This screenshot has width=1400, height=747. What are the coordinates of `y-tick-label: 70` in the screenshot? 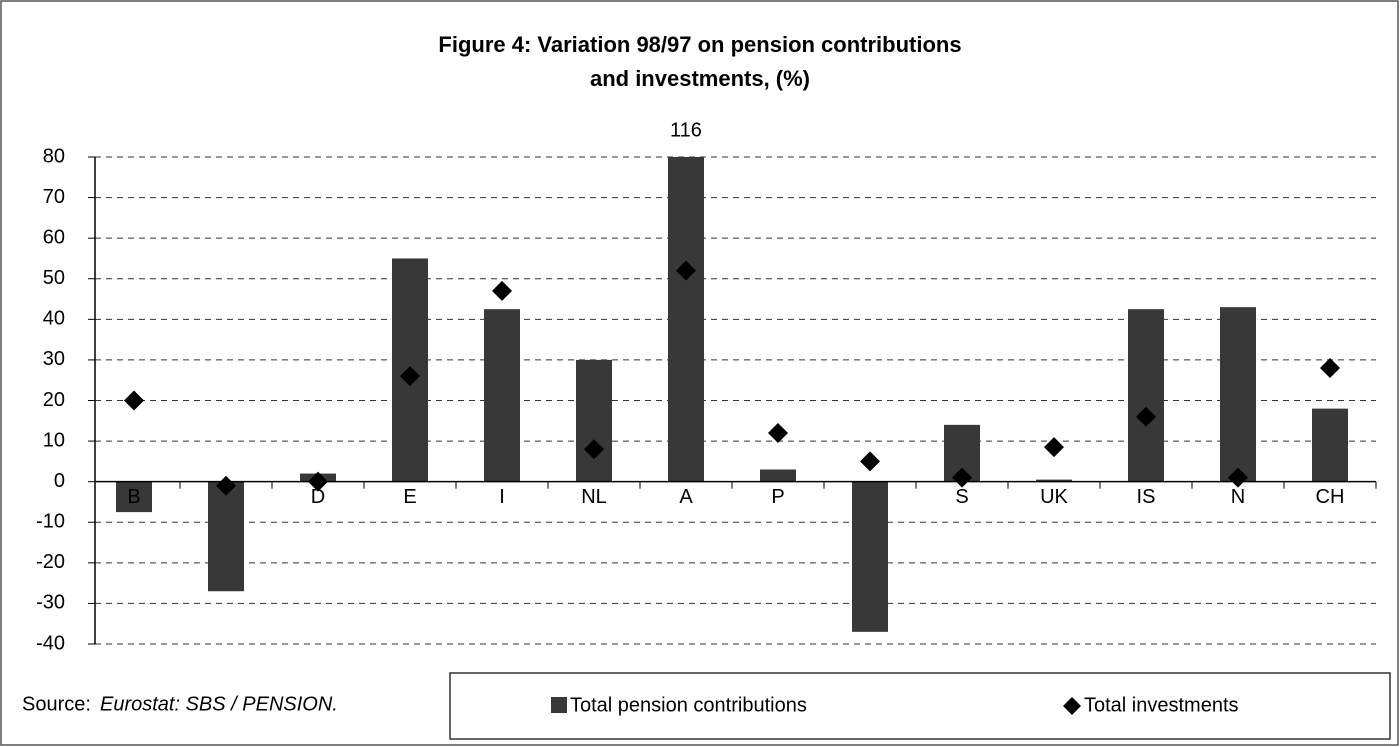 It's located at (54, 197).